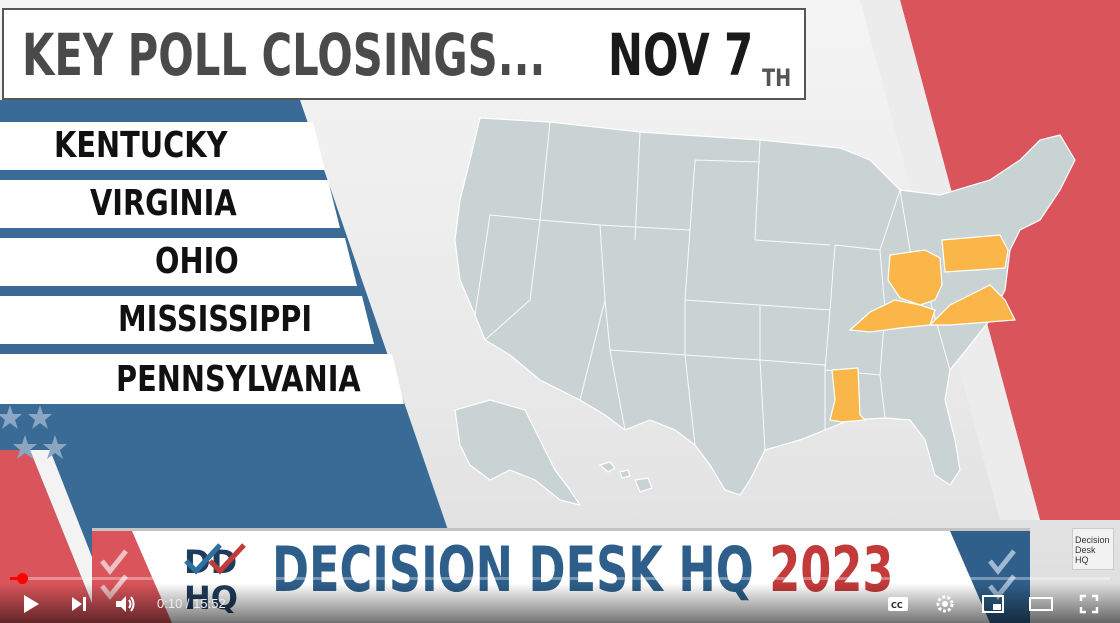  I want to click on time-display: 0:10 / 15:52, so click(191, 603).